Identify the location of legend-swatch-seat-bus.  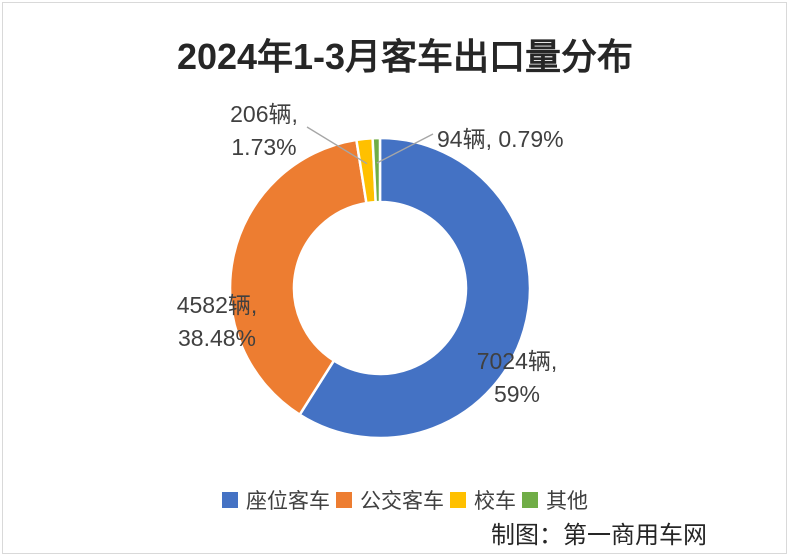
(230, 500).